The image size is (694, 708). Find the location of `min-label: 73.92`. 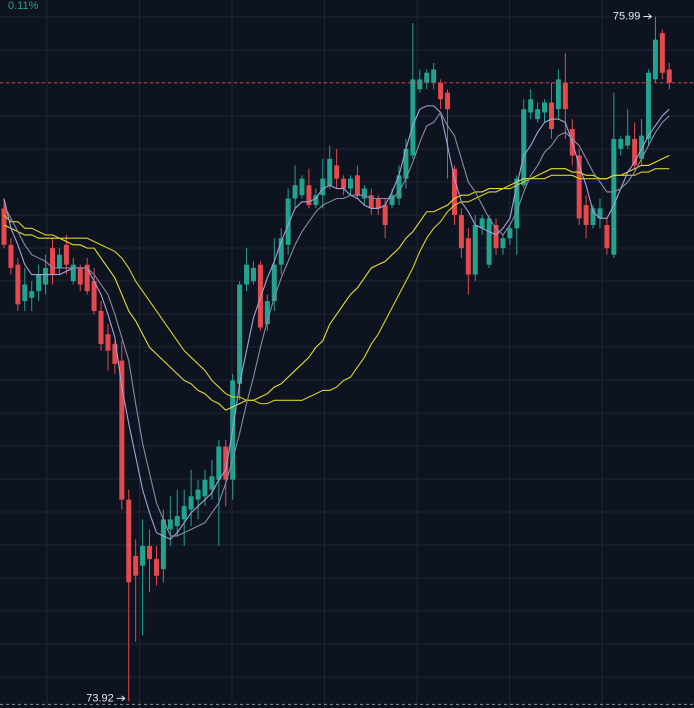

min-label: 73.92 is located at coordinates (100, 698).